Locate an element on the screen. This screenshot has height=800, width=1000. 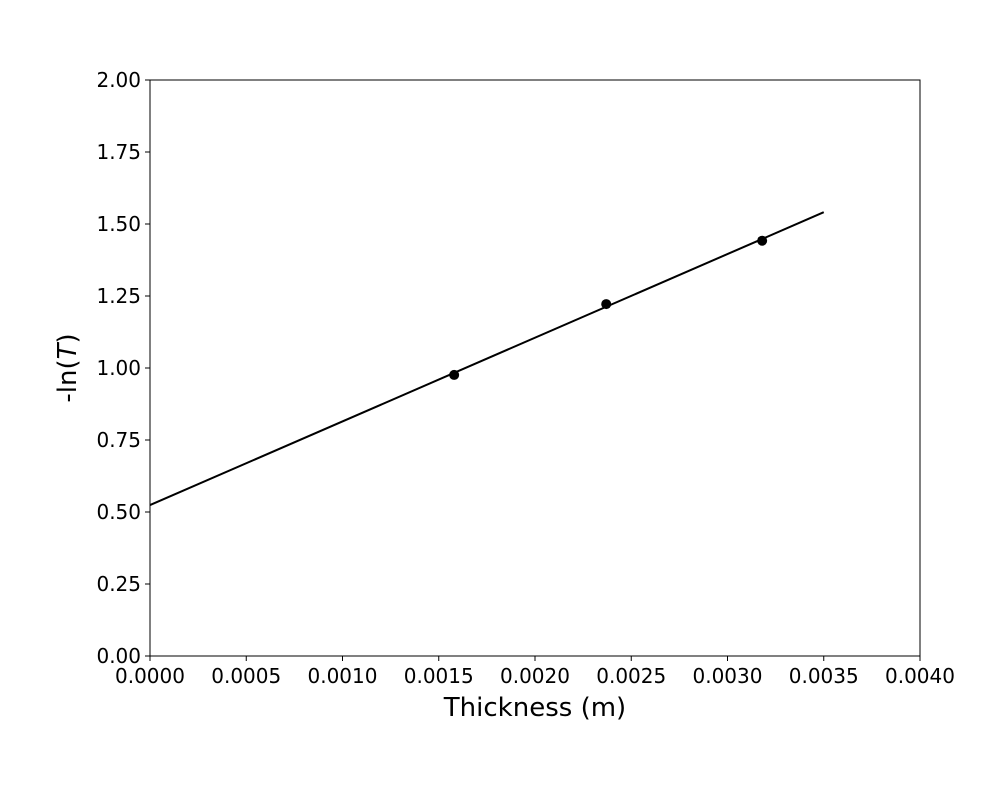
y-tick-label: 1.25 is located at coordinates (118, 296).